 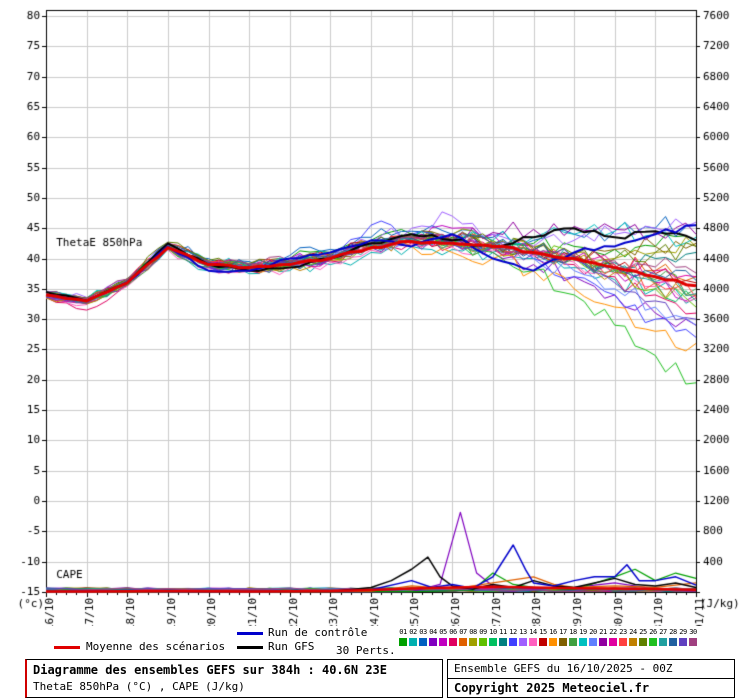 What do you see at coordinates (403, 632) in the screenshot?
I see `pert-member-number: 01` at bounding box center [403, 632].